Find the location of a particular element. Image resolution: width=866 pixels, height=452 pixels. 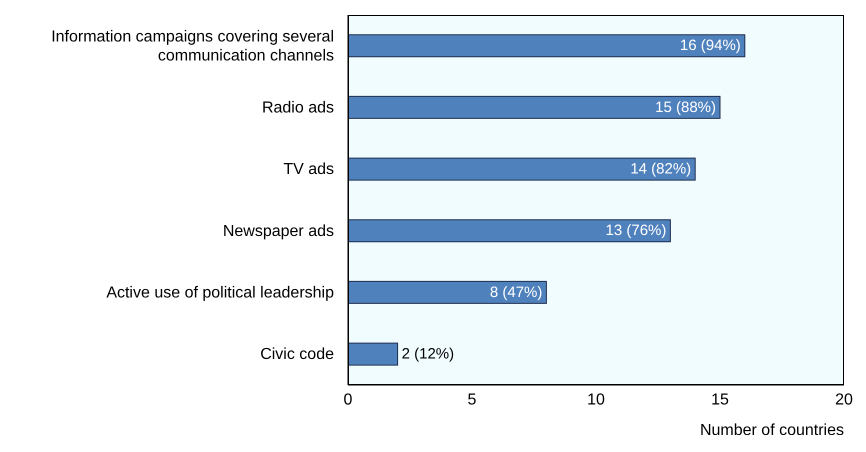

y-tick-label: Information campaigns covering several communication channels is located at coordinates (192, 46).